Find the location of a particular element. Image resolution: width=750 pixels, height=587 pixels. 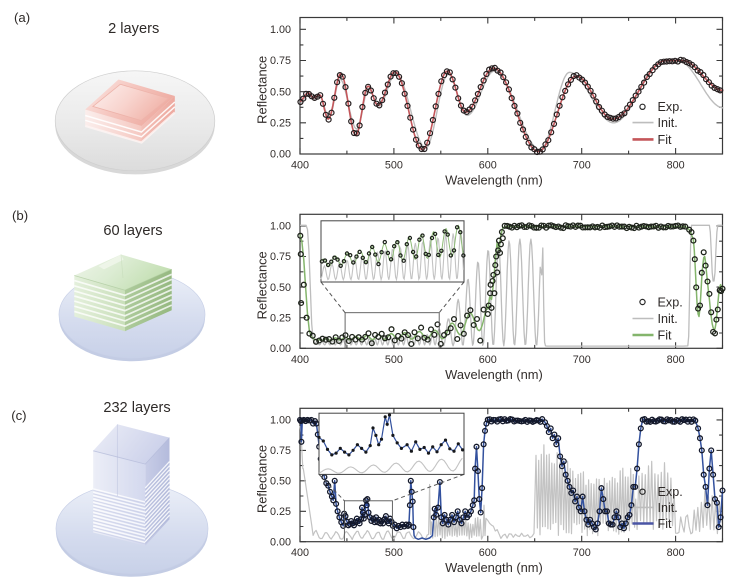

svg-text: (a) is located at coordinates (22, 17).